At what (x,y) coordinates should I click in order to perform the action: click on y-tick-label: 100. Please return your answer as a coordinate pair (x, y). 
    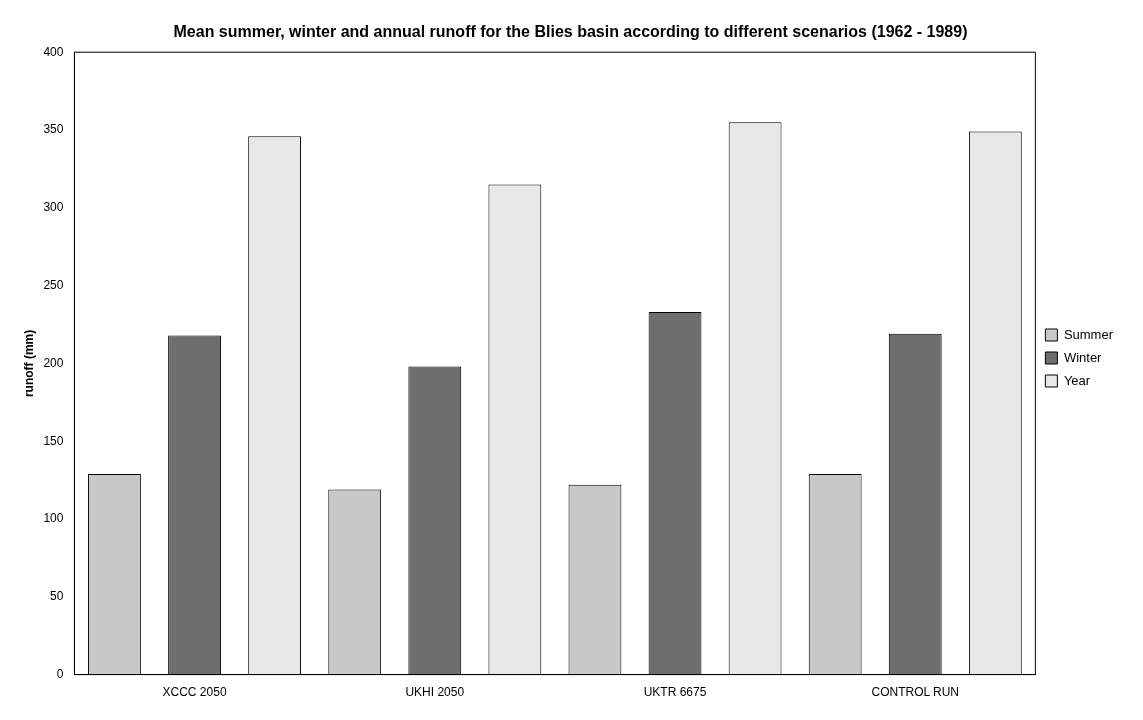
    Looking at the image, I should click on (53, 518).